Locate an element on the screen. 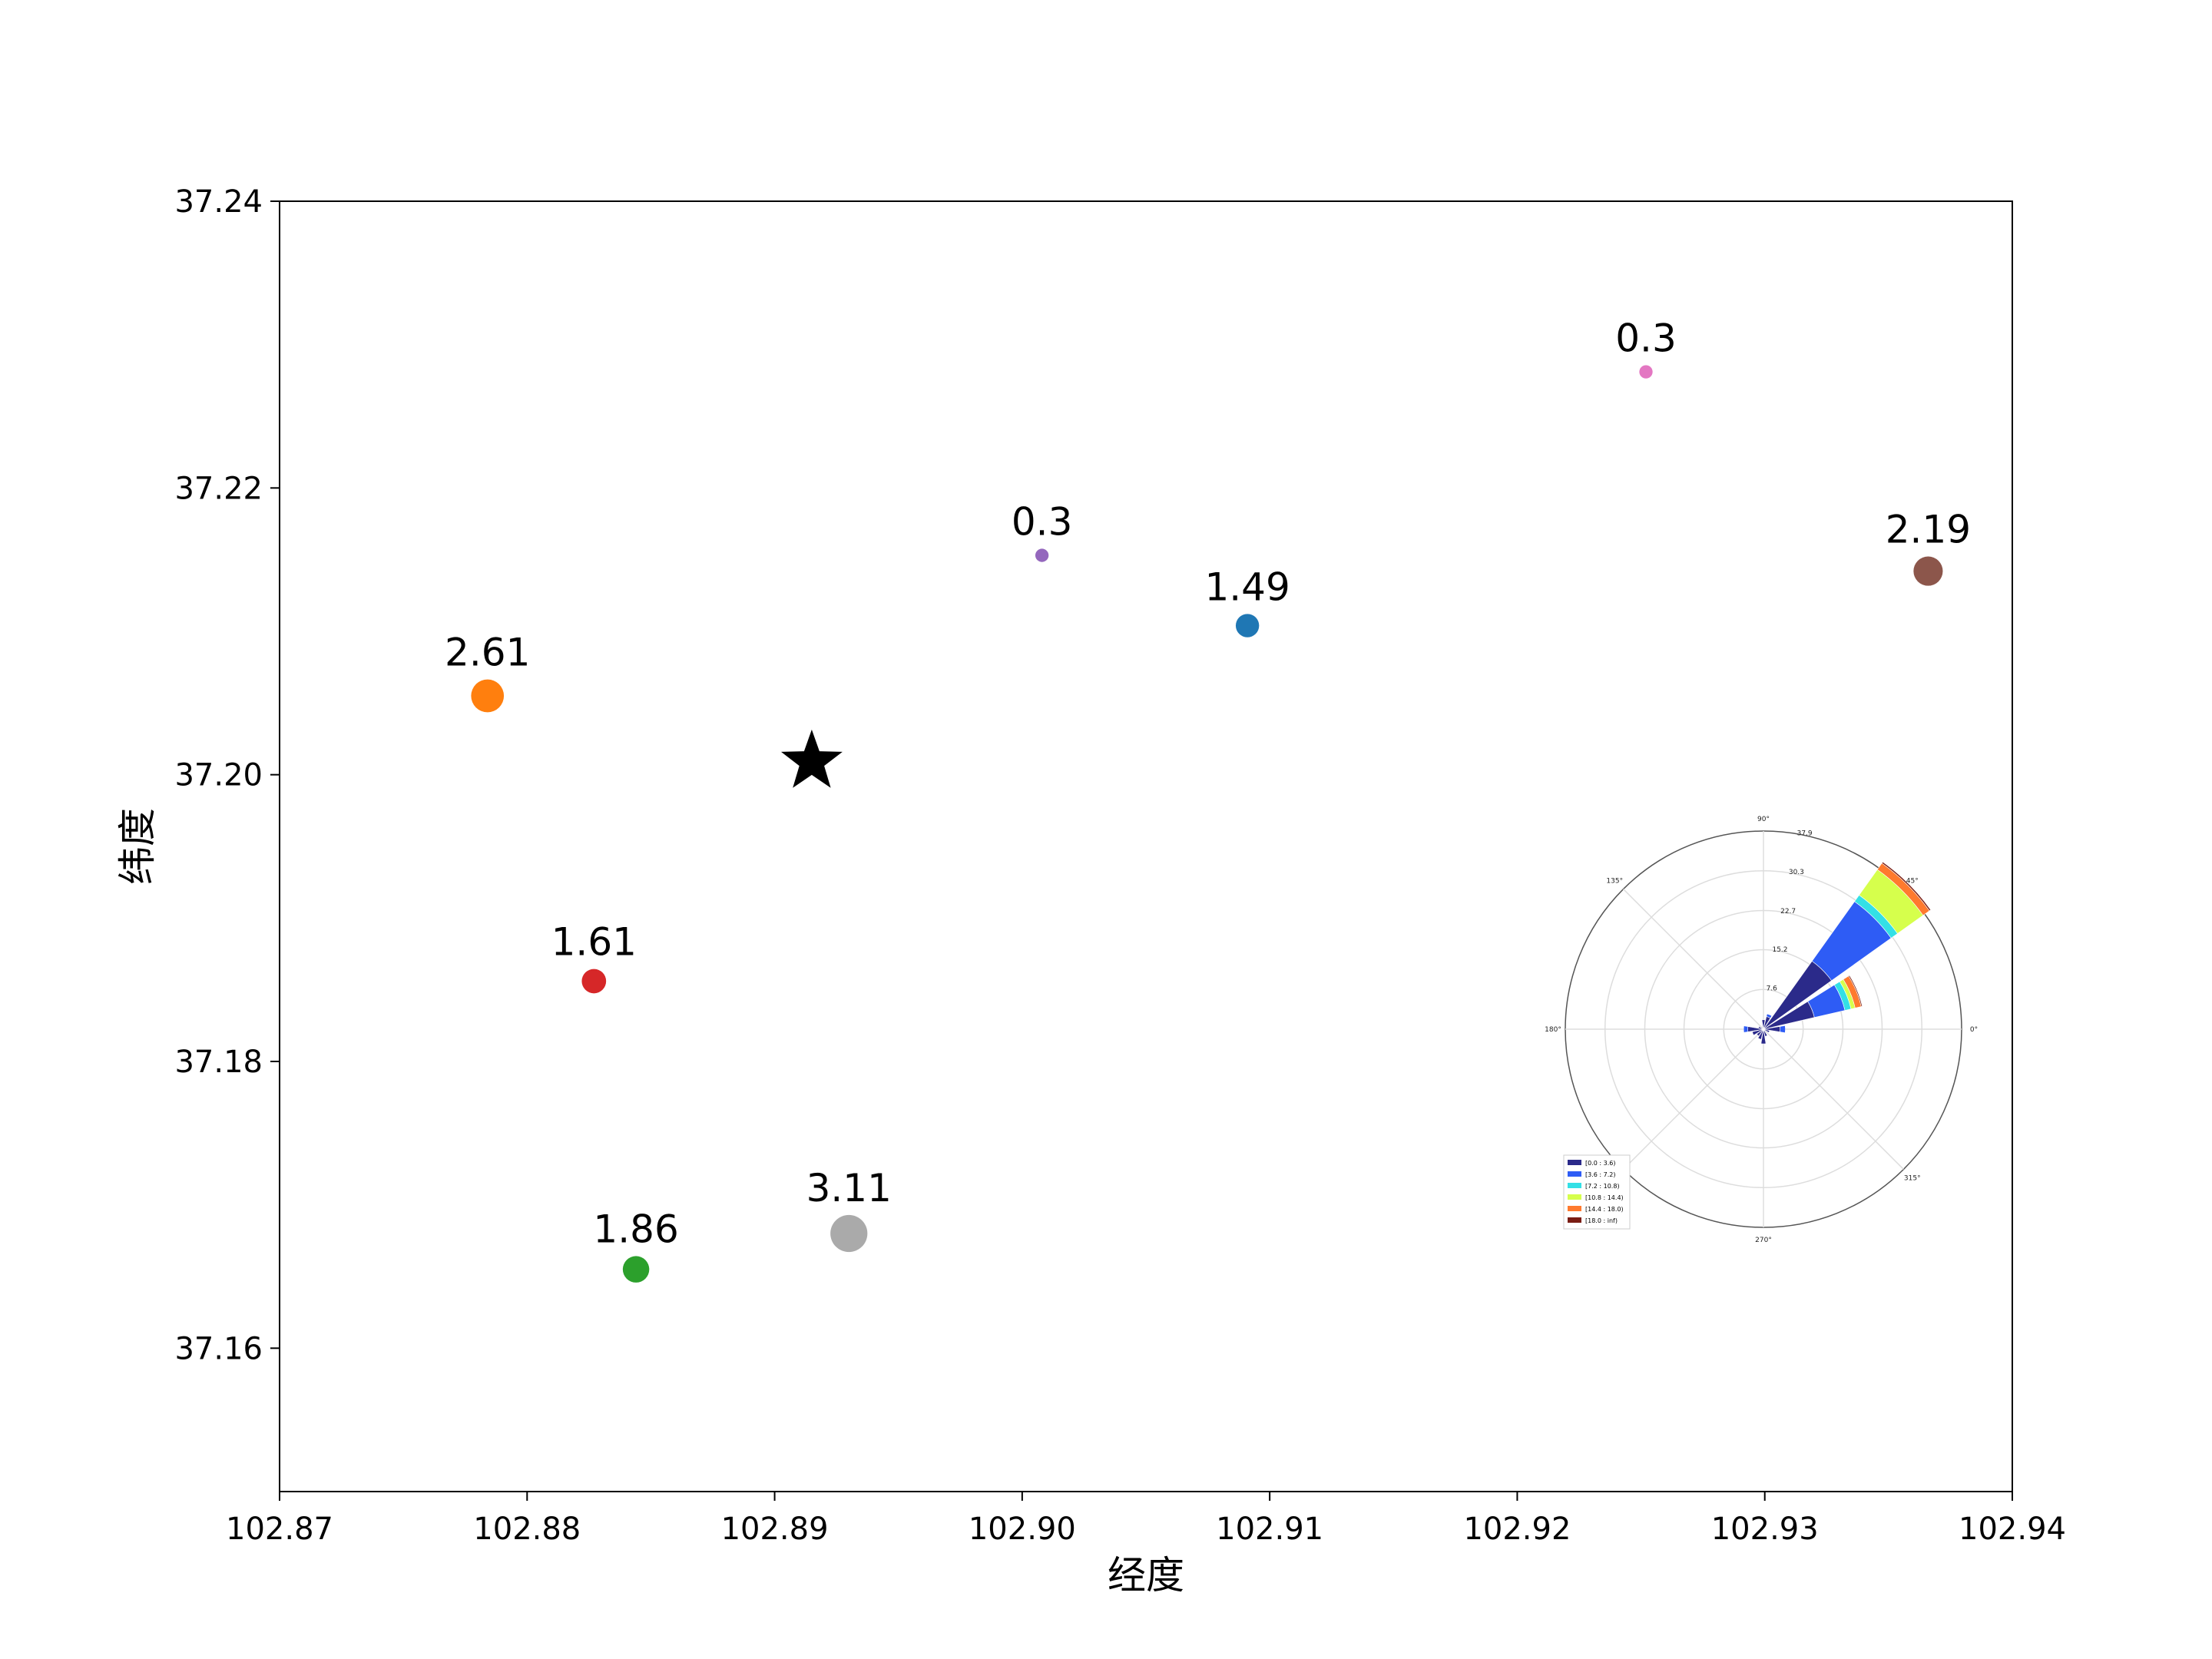  x-tick-label: 102.94 is located at coordinates (2013, 1529).